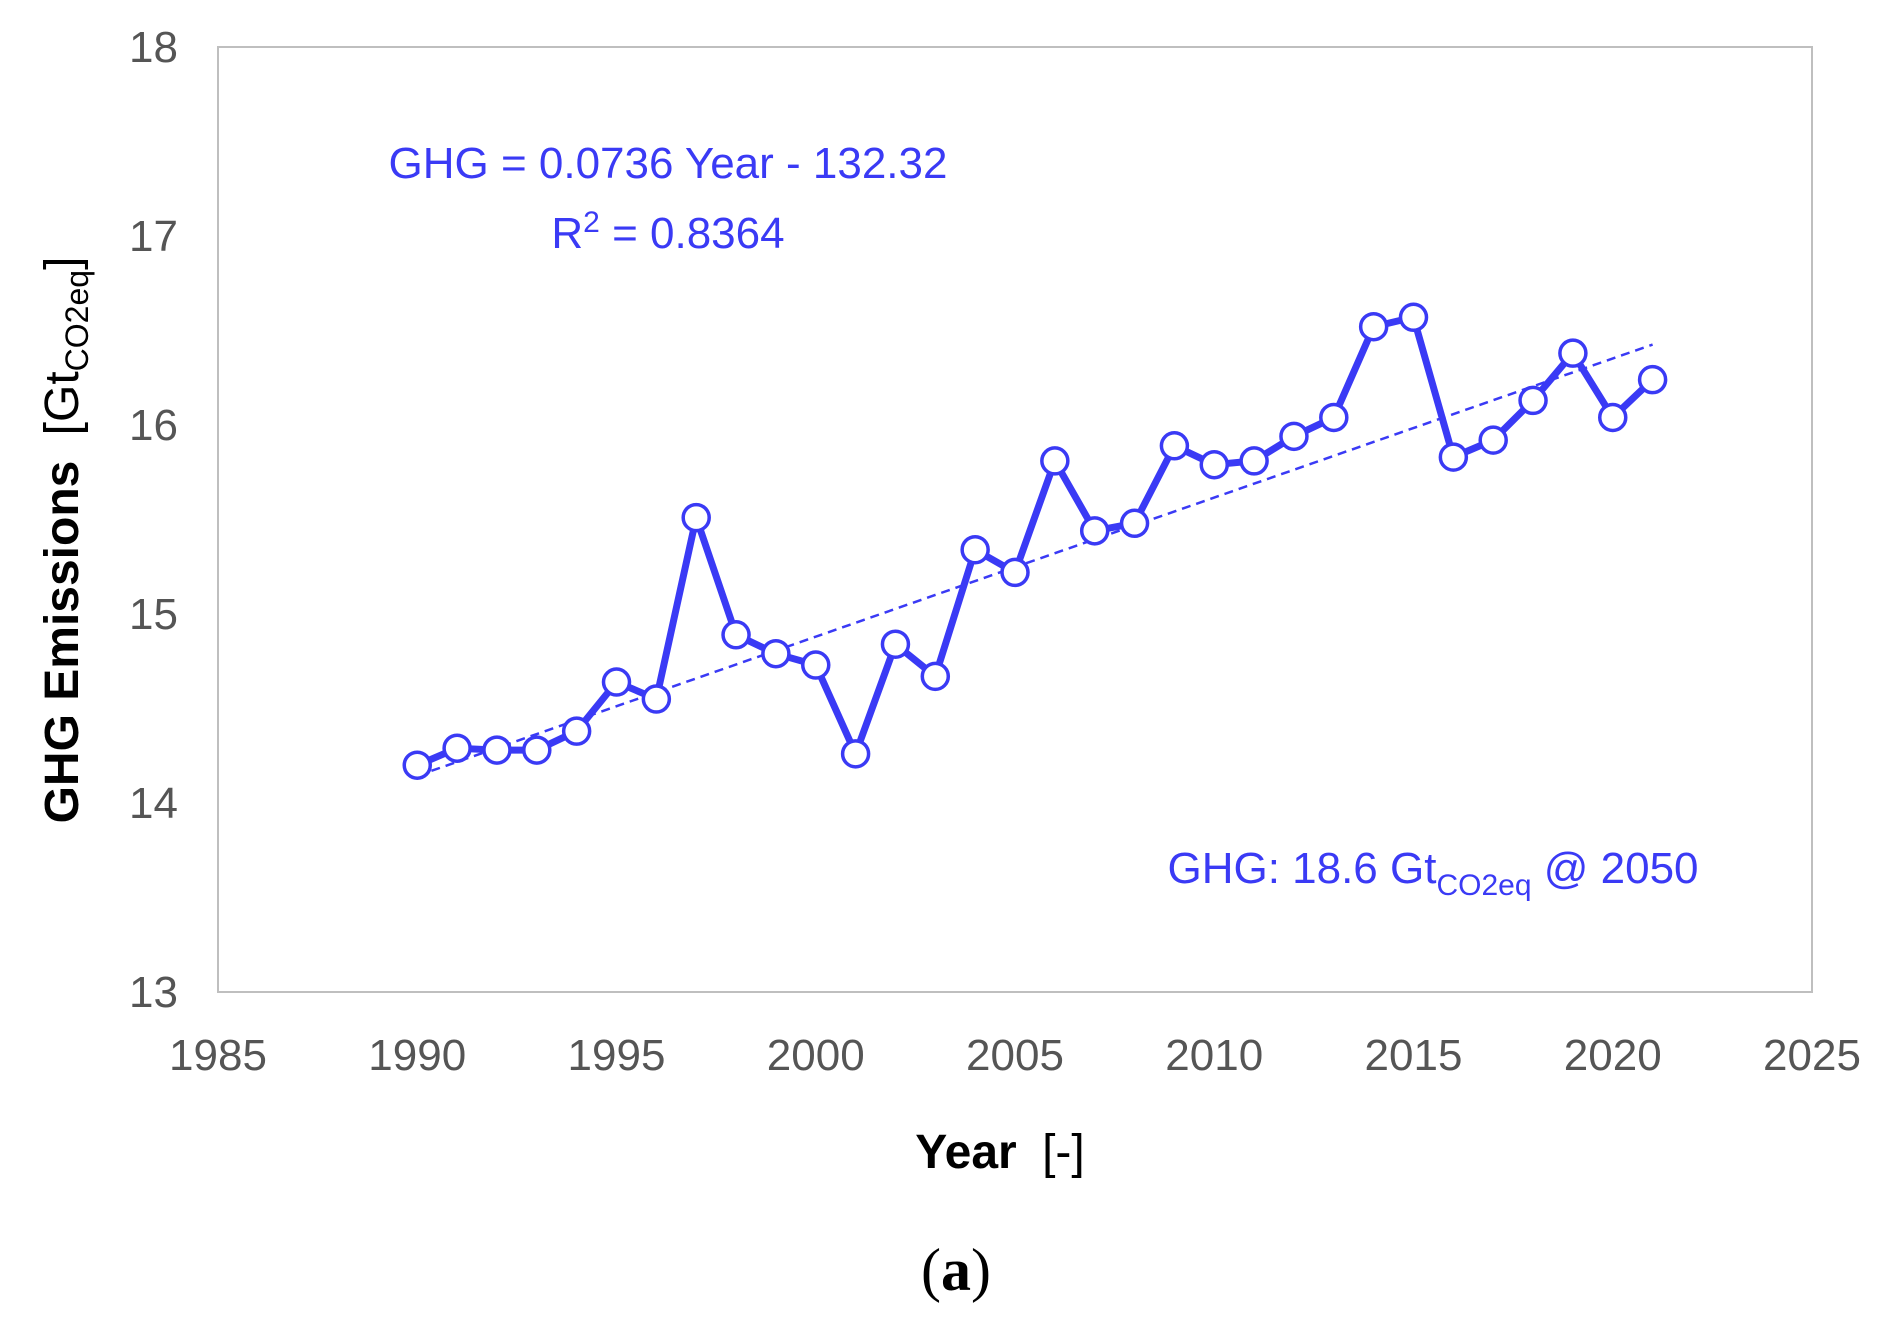 The width and height of the screenshot is (1887, 1326). What do you see at coordinates (965, 1152) in the screenshot?
I see `x-axis-title-main: Year` at bounding box center [965, 1152].